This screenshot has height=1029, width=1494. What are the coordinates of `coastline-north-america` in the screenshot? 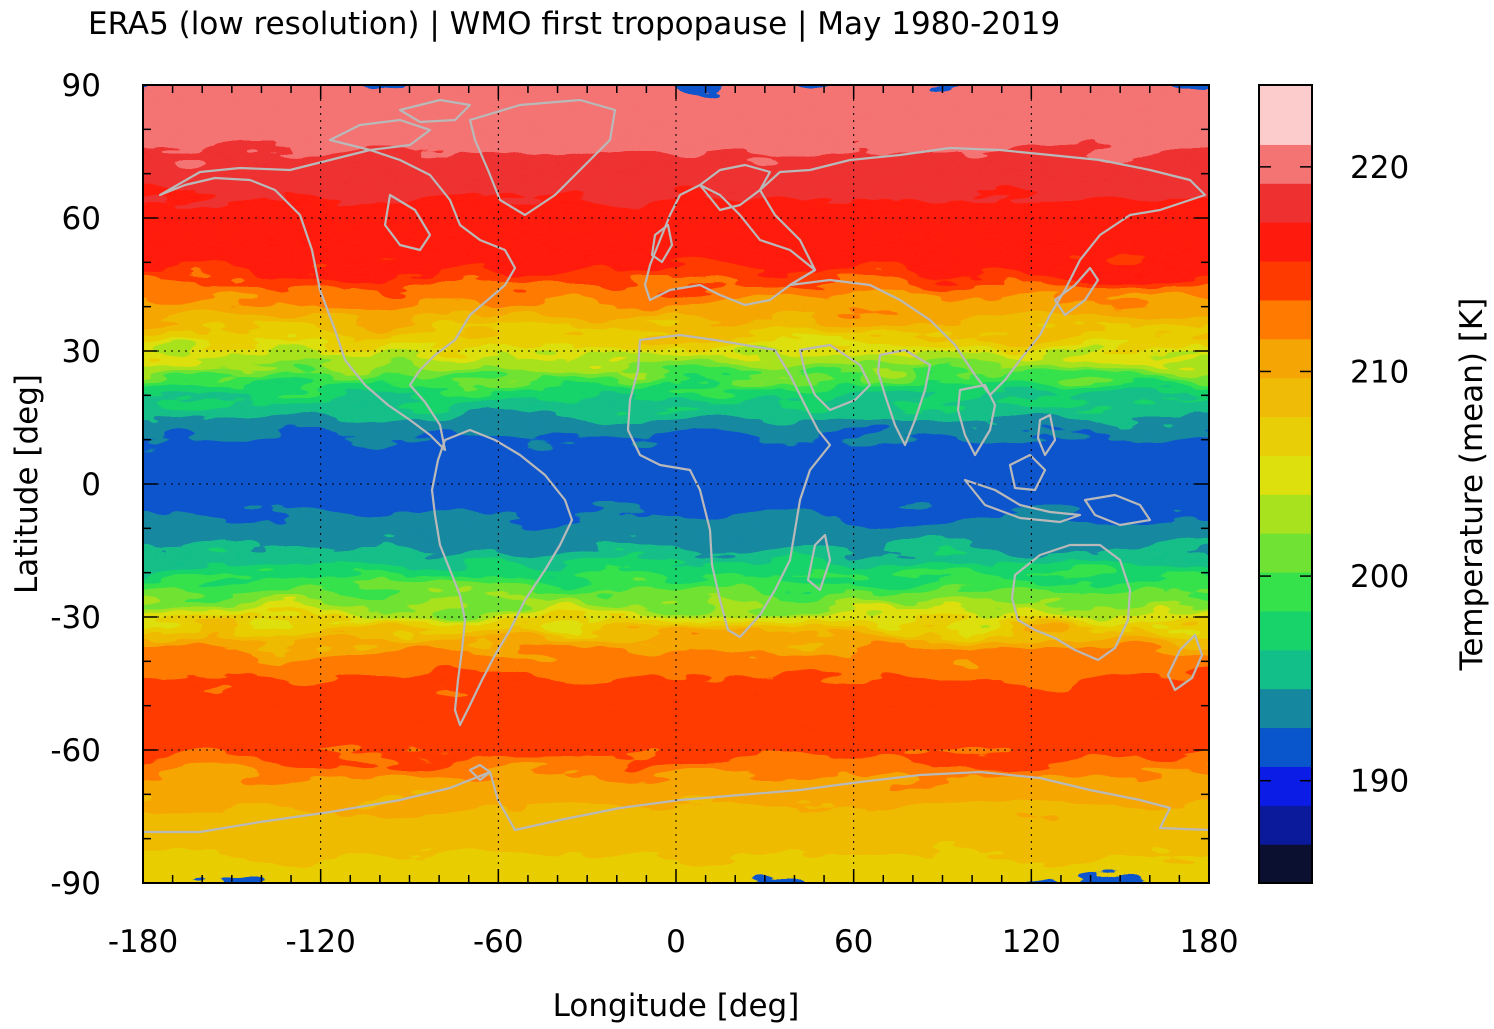 It's located at (337, 300).